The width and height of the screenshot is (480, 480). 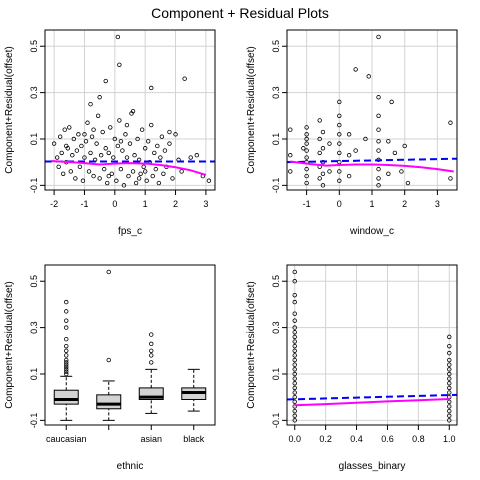 I want to click on box-caucasian, so click(x=66, y=360).